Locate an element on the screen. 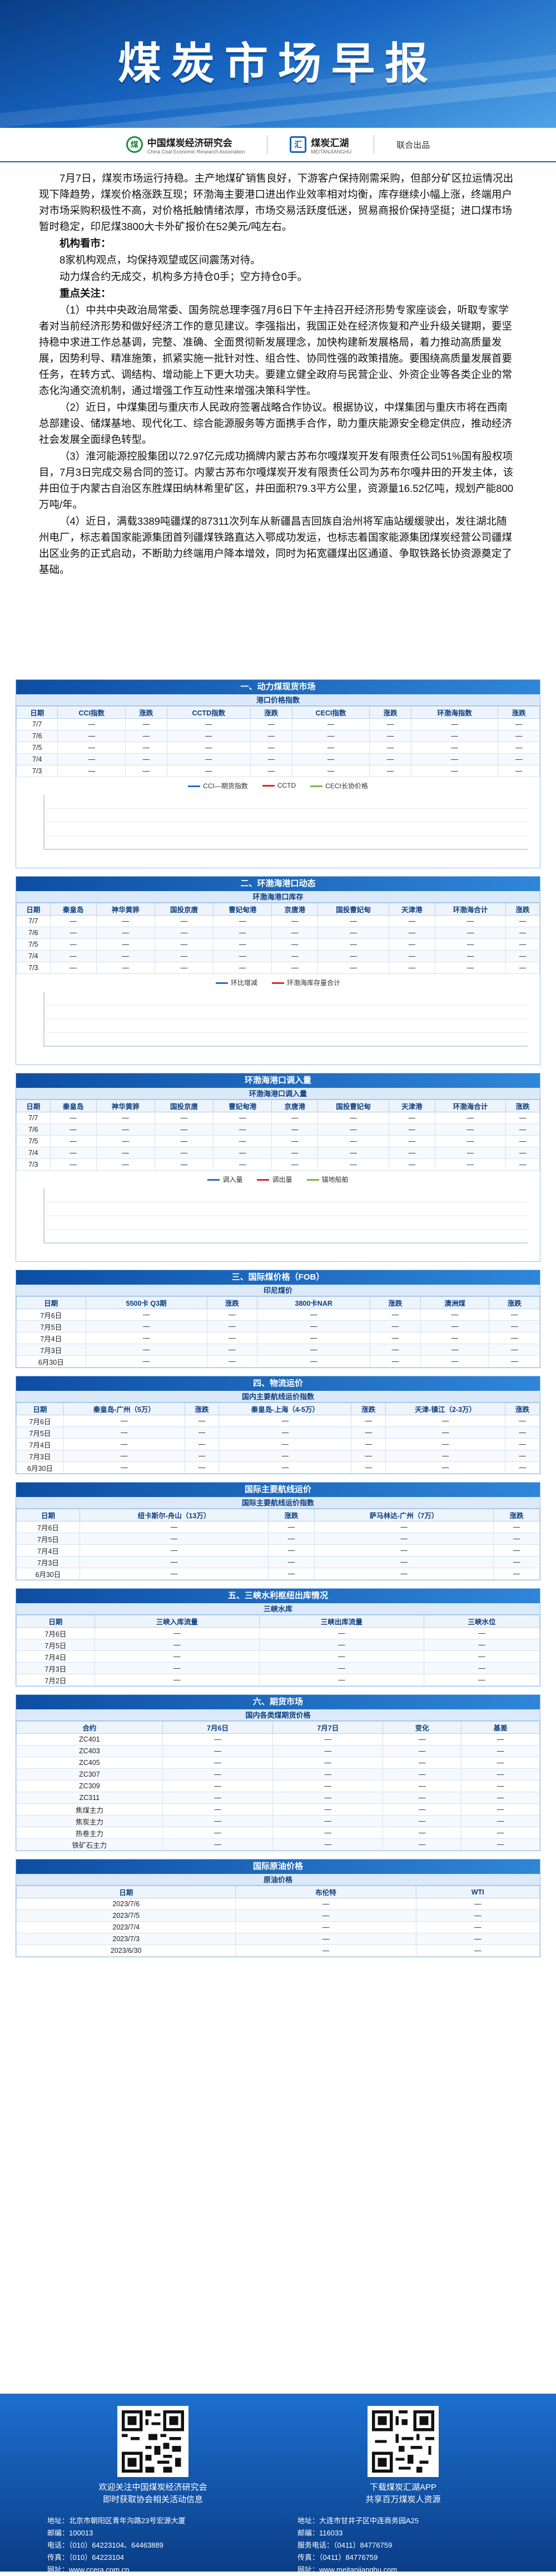  table-header-row: 日期 三峡入库流量 三峡出库流量 三峡水位 is located at coordinates (278, 1621).